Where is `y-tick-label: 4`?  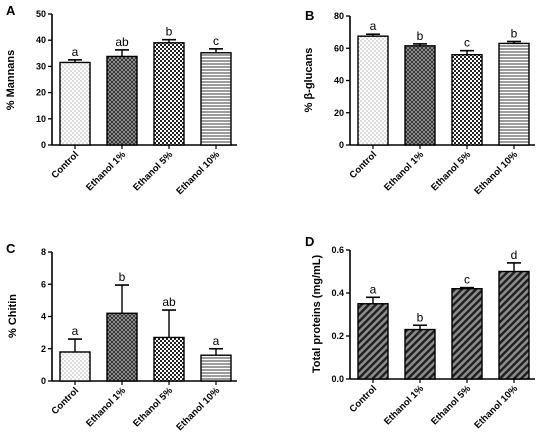 y-tick-label: 4 is located at coordinates (43, 317).